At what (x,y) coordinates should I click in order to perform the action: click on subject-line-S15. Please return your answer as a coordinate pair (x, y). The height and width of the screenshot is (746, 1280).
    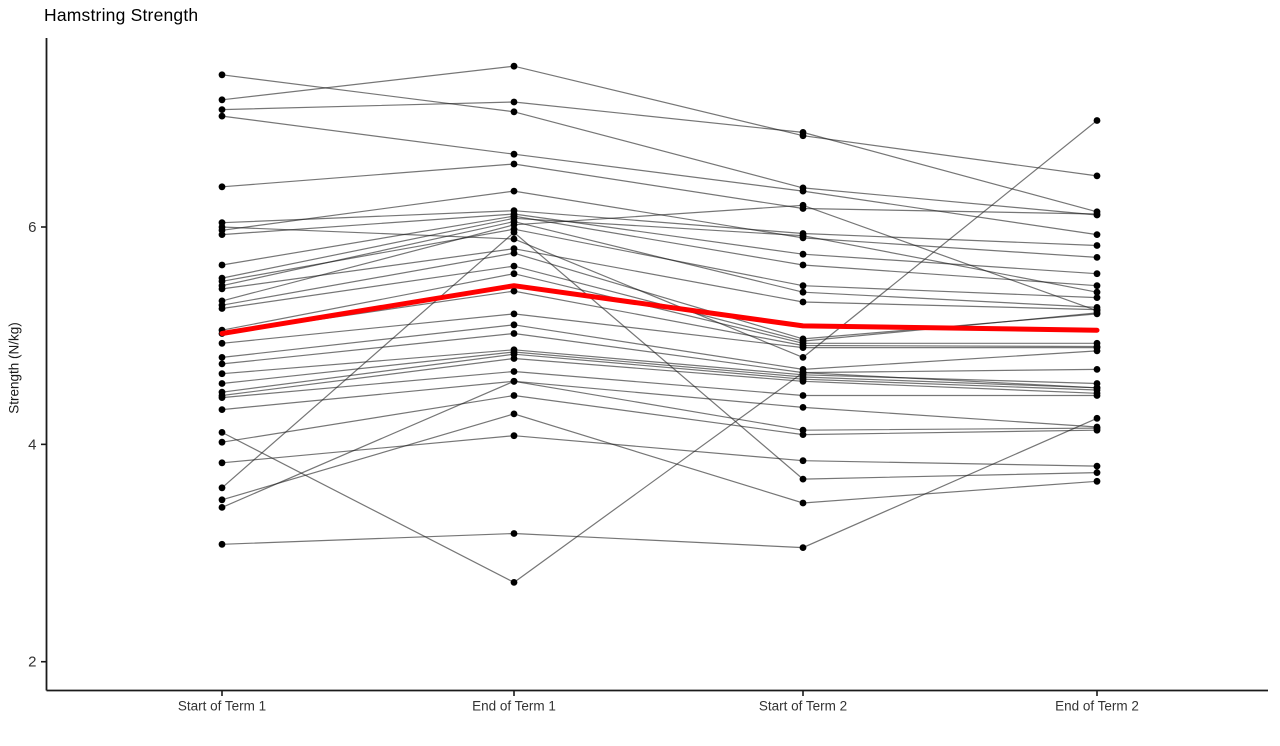
    Looking at the image, I should click on (659, 258).